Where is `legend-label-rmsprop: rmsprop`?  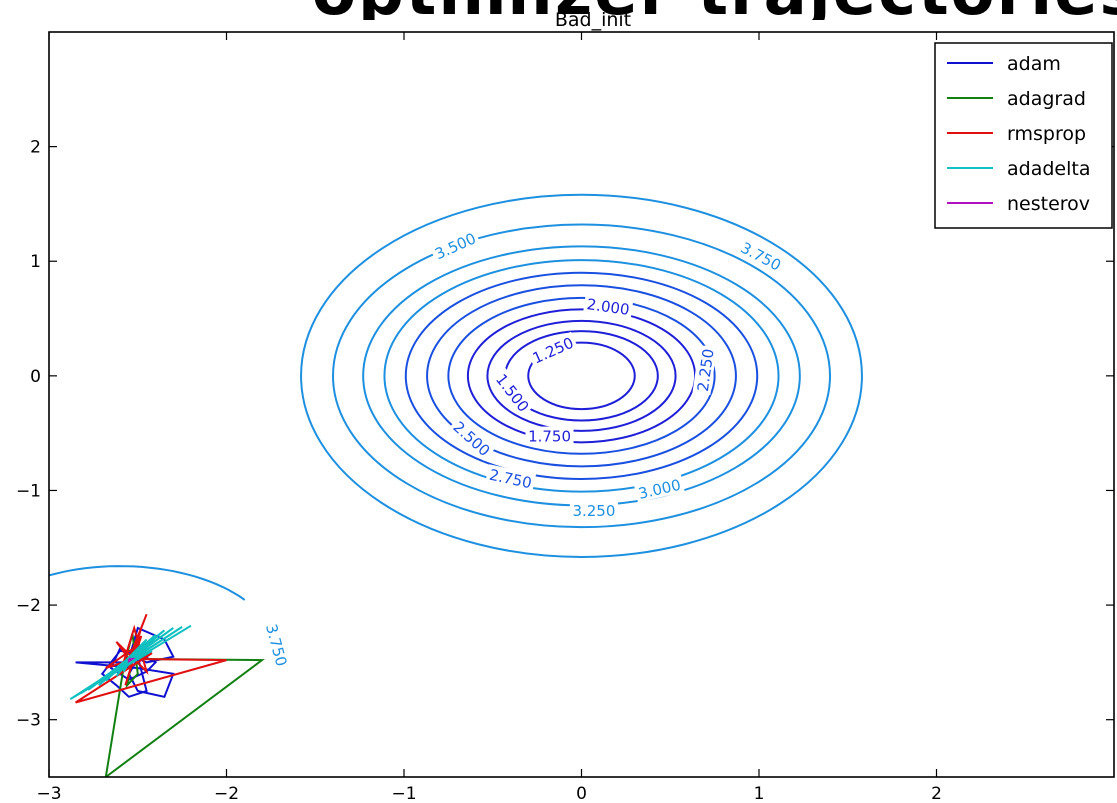 legend-label-rmsprop: rmsprop is located at coordinates (1046, 134).